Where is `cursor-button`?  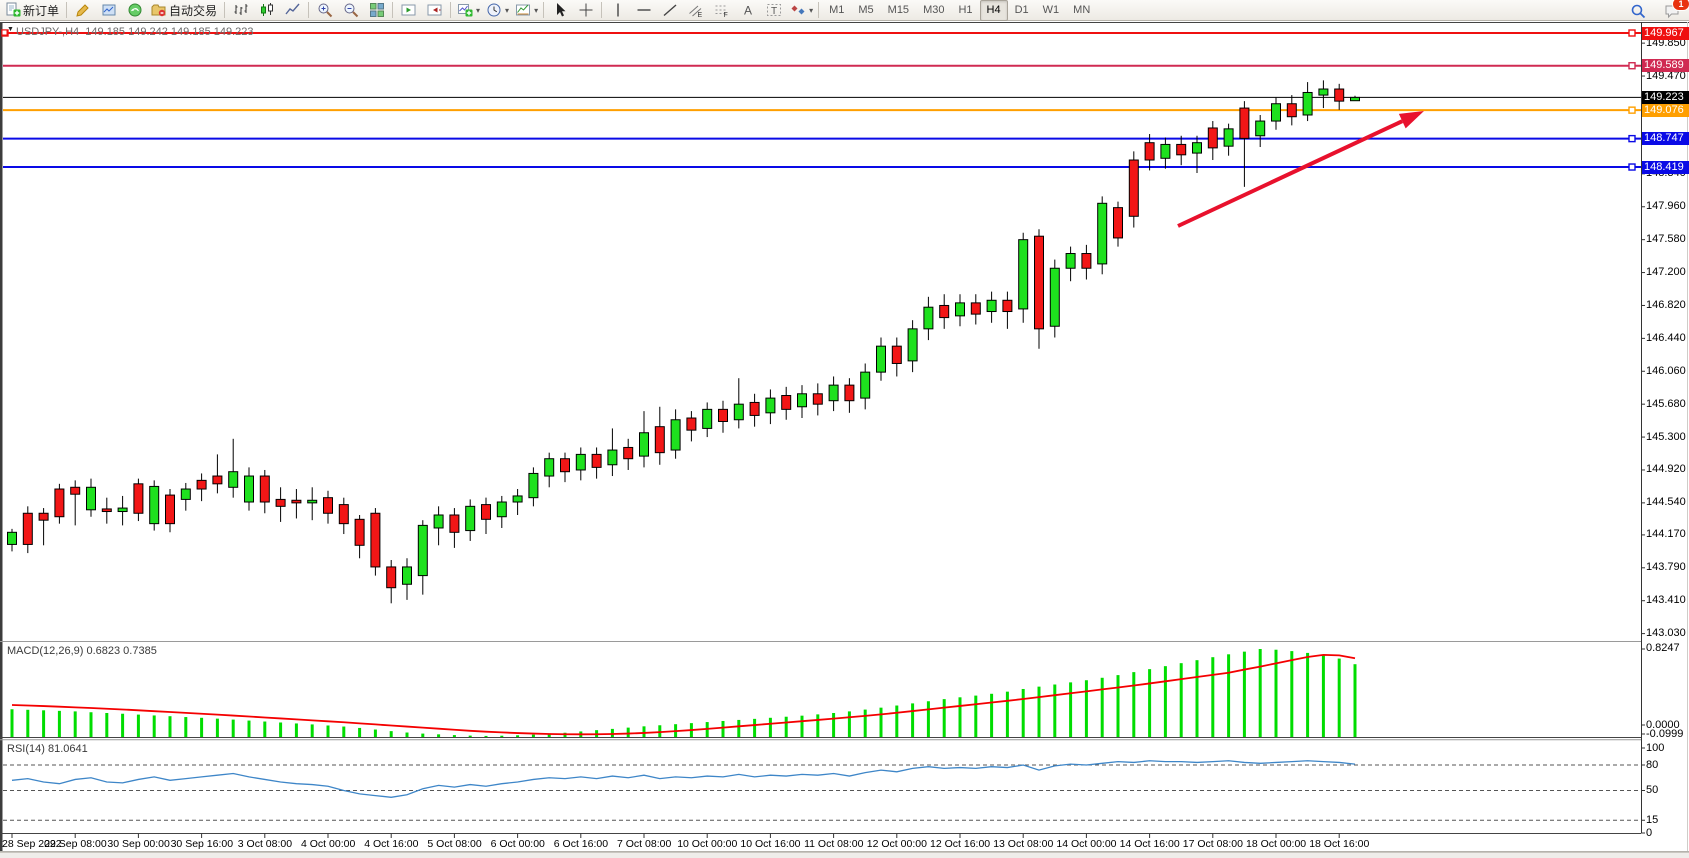
cursor-button is located at coordinates (560, 10).